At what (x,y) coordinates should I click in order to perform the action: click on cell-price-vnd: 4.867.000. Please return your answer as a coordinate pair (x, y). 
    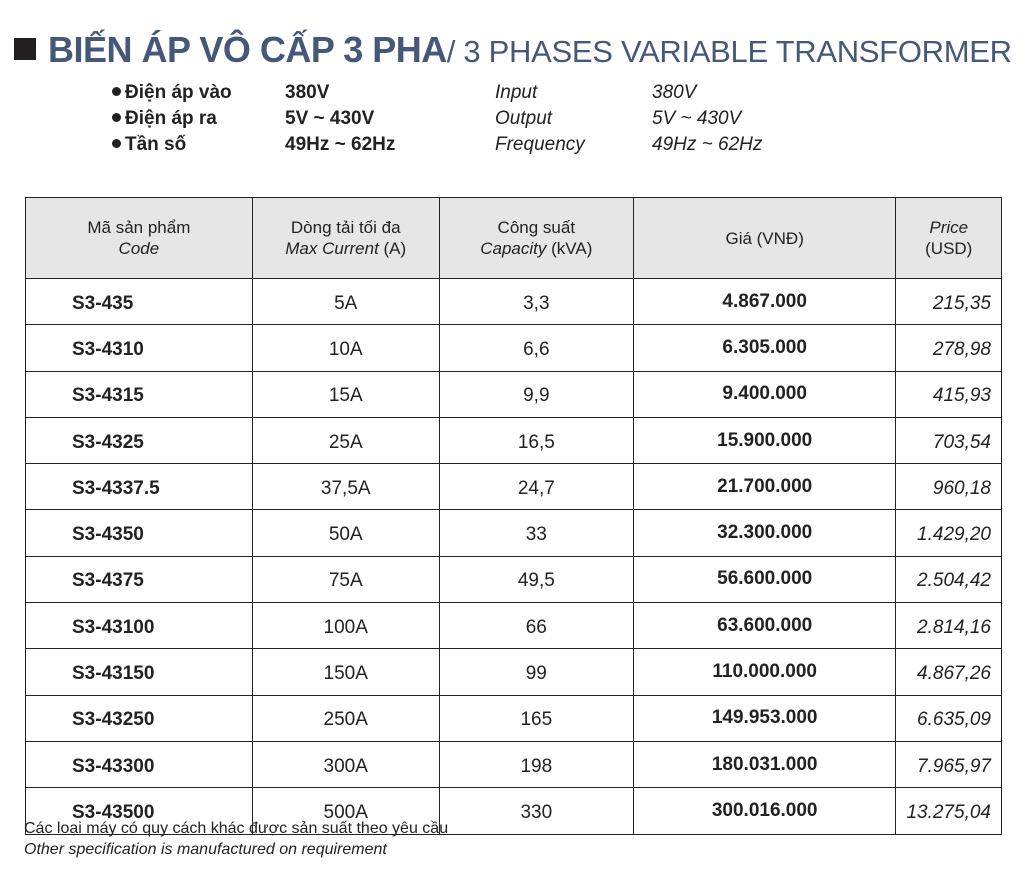
    Looking at the image, I should click on (764, 301).